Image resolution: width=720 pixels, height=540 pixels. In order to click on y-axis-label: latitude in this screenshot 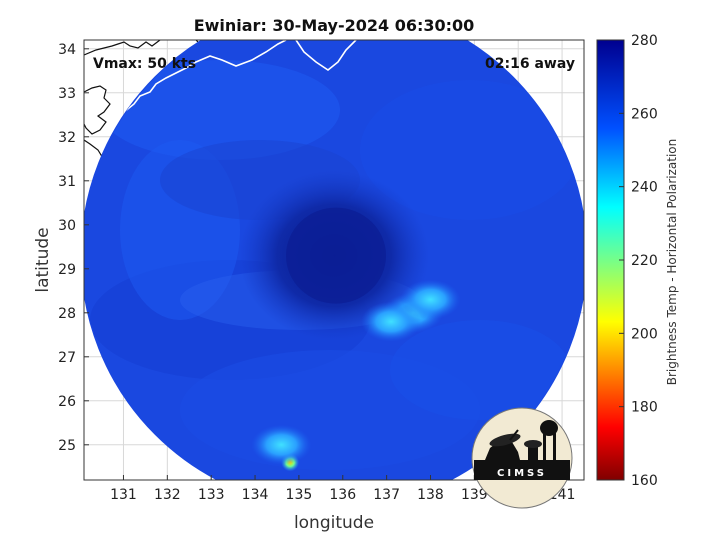, I will do `click(43, 259)`.